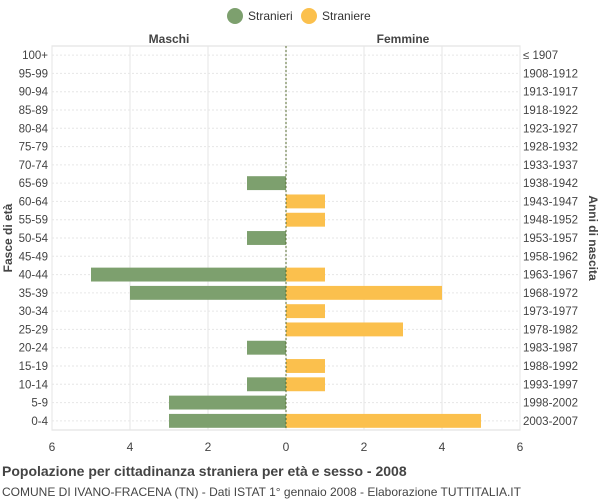 This screenshot has height=500, width=600. I want to click on legend-swatch-straniere, so click(309, 16).